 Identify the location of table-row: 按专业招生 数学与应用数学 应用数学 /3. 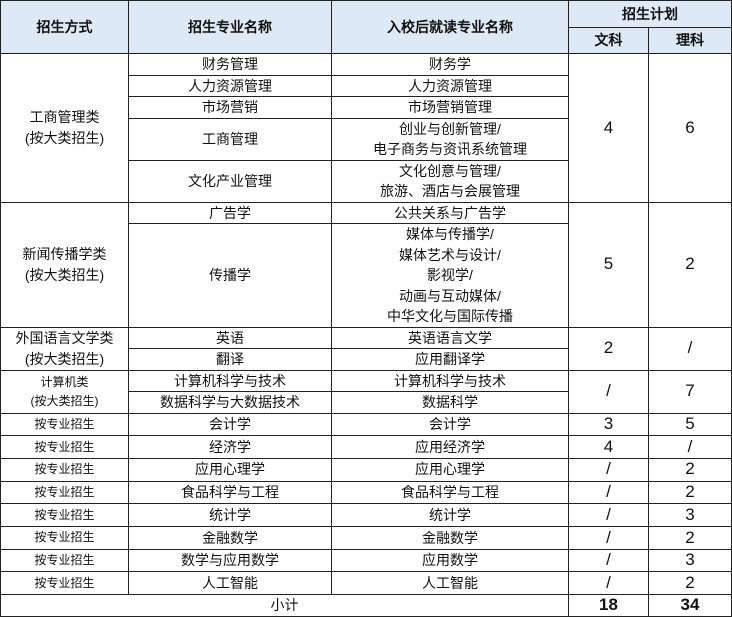
(366, 560).